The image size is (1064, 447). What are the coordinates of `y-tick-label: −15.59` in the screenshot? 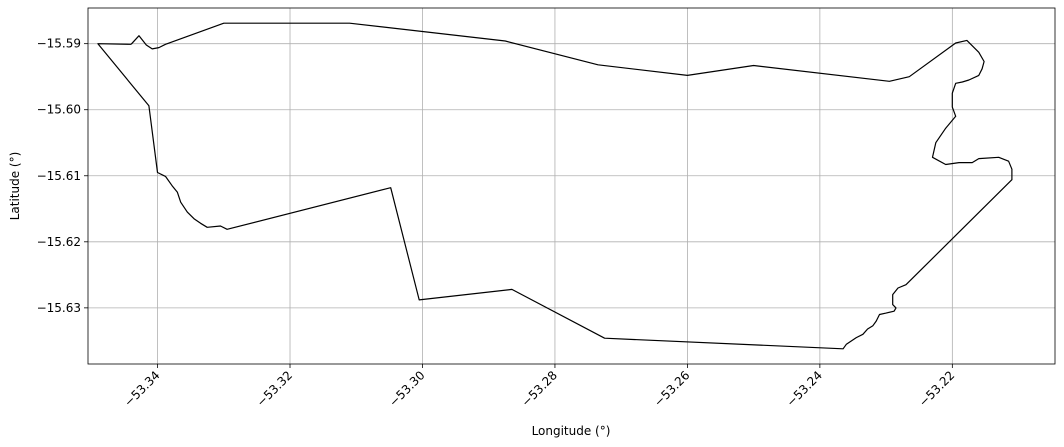 It's located at (59, 44).